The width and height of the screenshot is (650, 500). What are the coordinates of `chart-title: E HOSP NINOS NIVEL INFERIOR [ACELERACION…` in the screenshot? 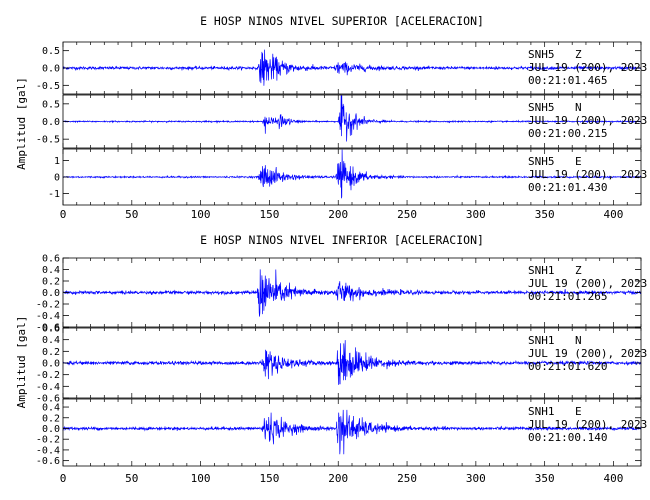 It's located at (342, 240).